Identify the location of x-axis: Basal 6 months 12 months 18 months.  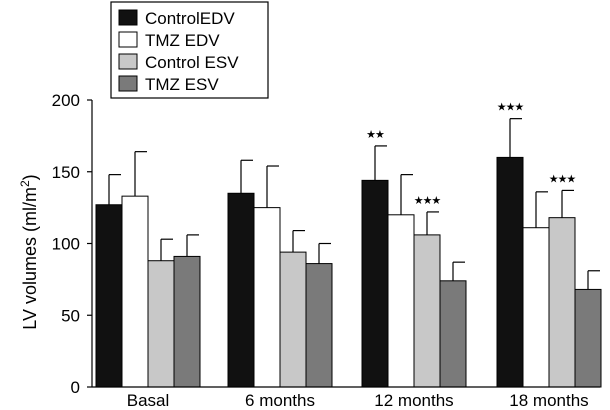
(346, 398).